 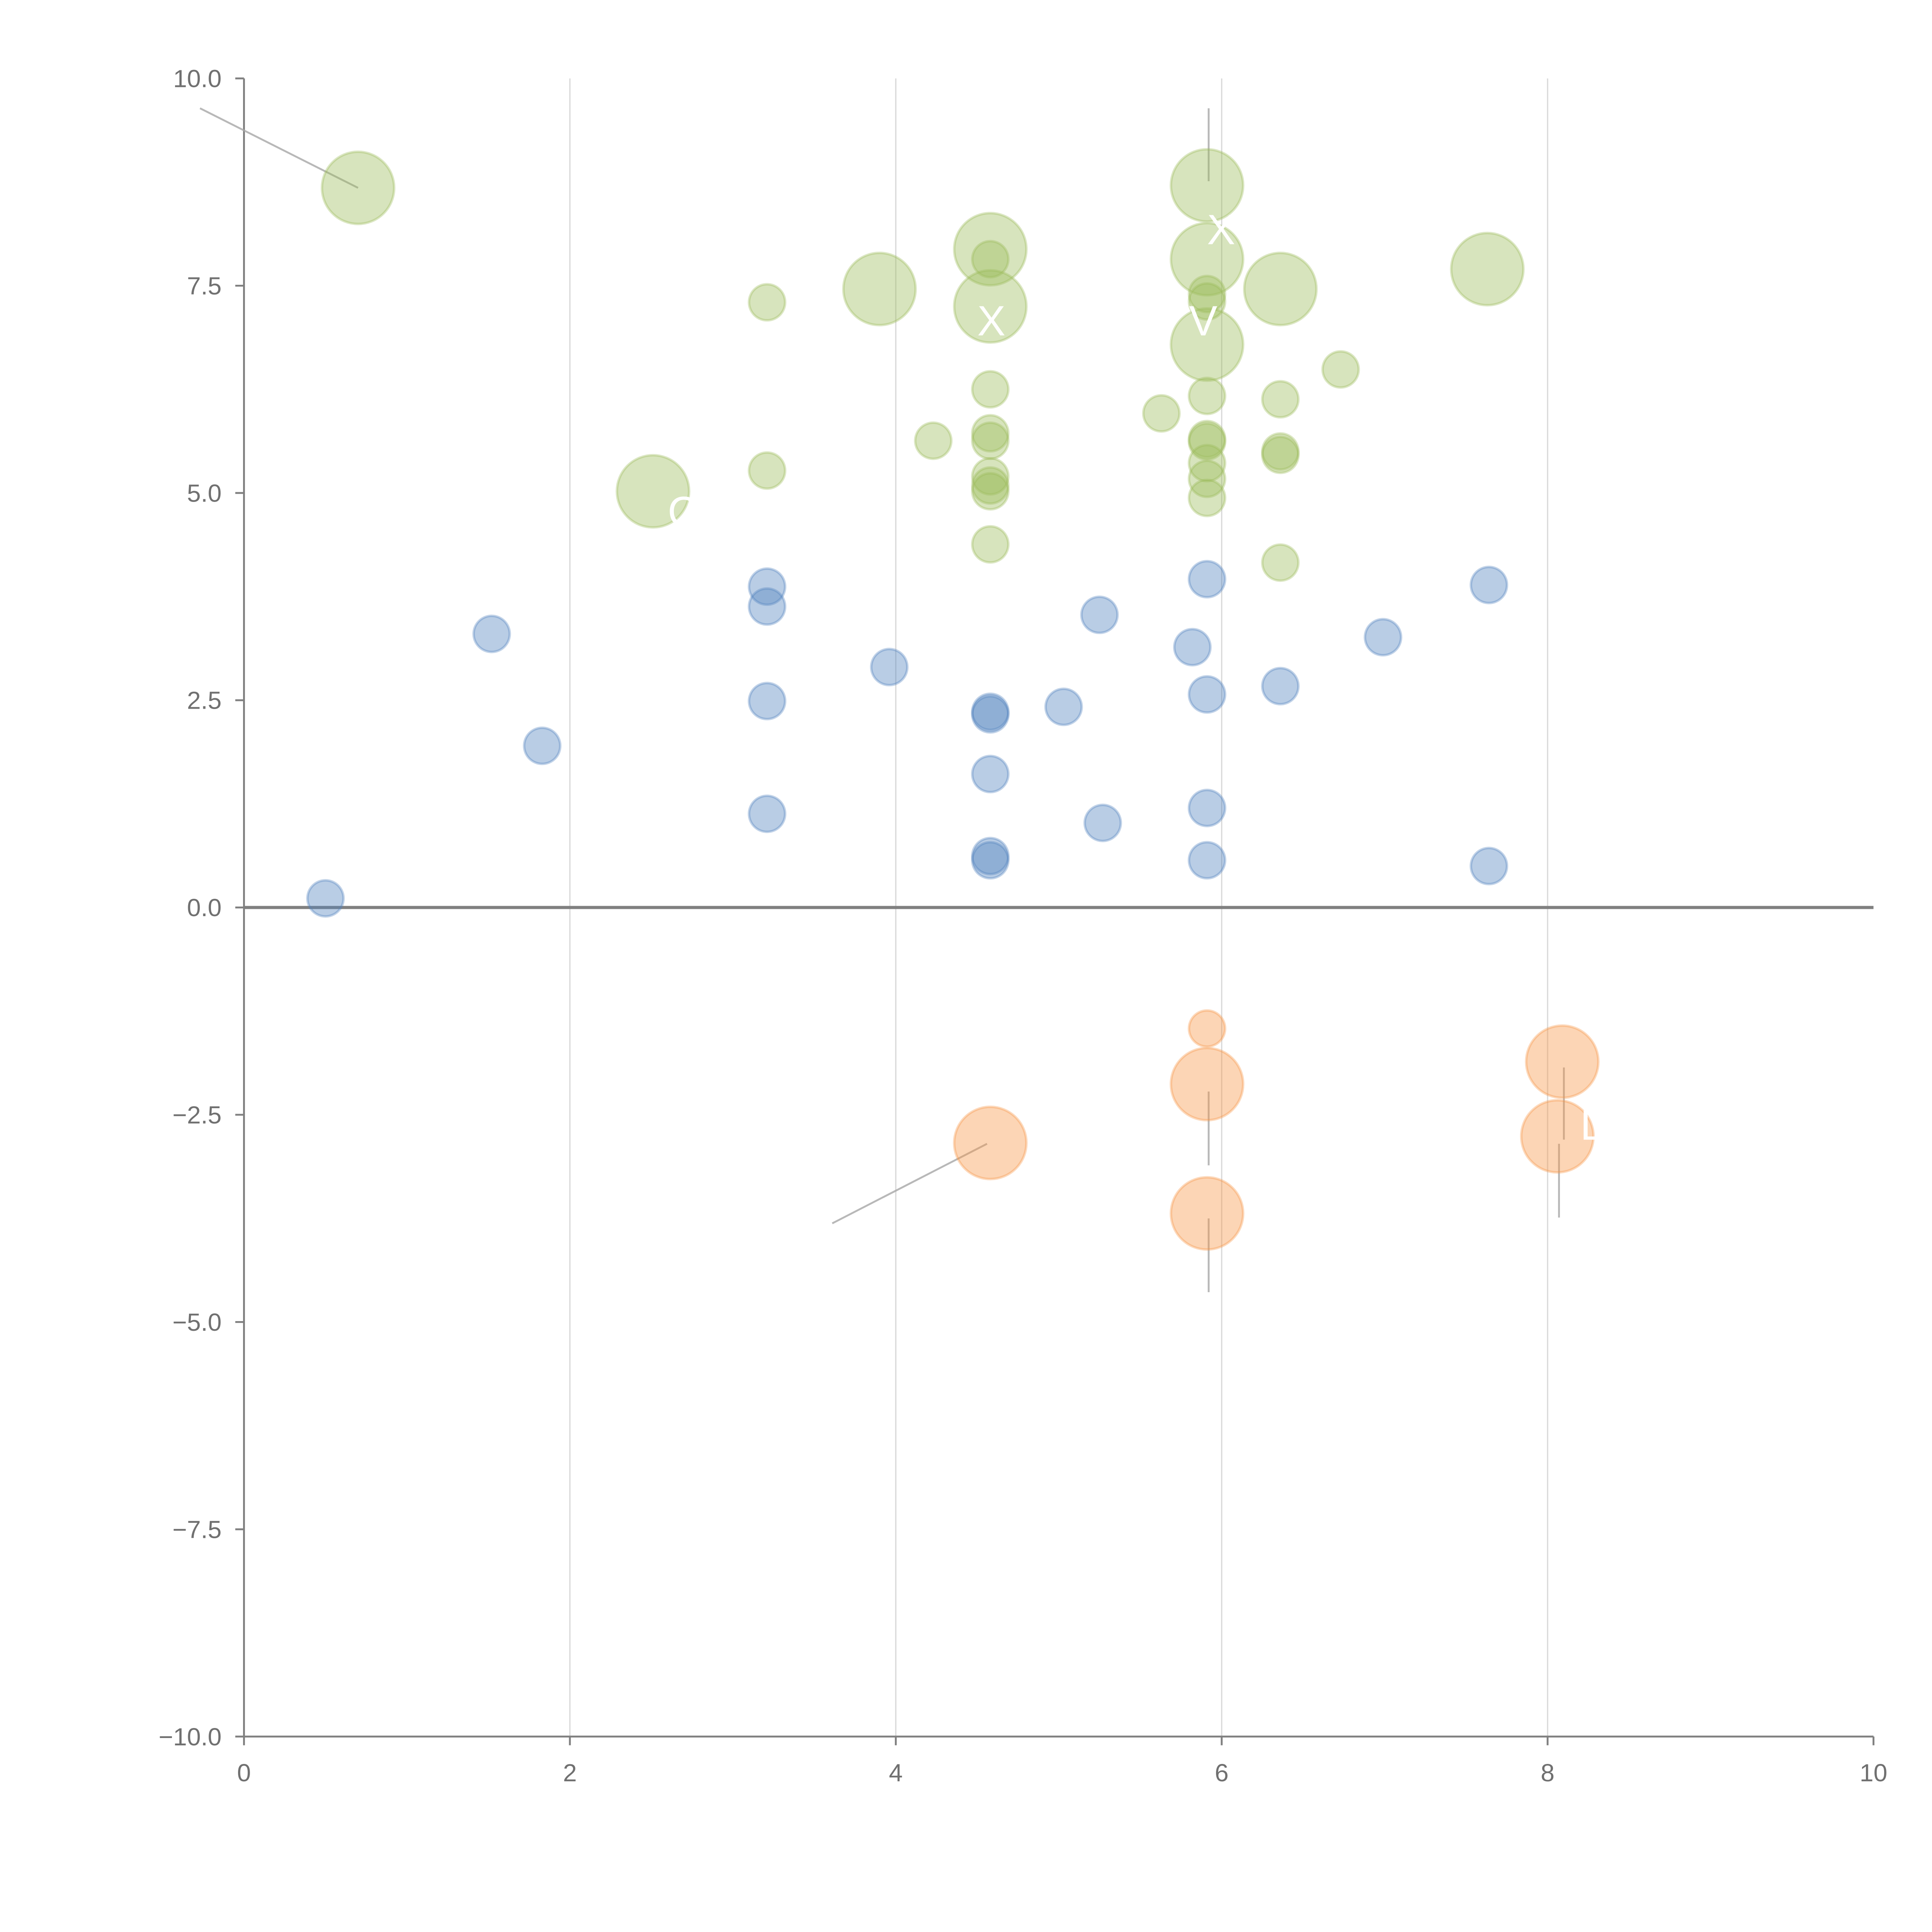 I want to click on x-tick-label: 4, so click(x=896, y=1773).